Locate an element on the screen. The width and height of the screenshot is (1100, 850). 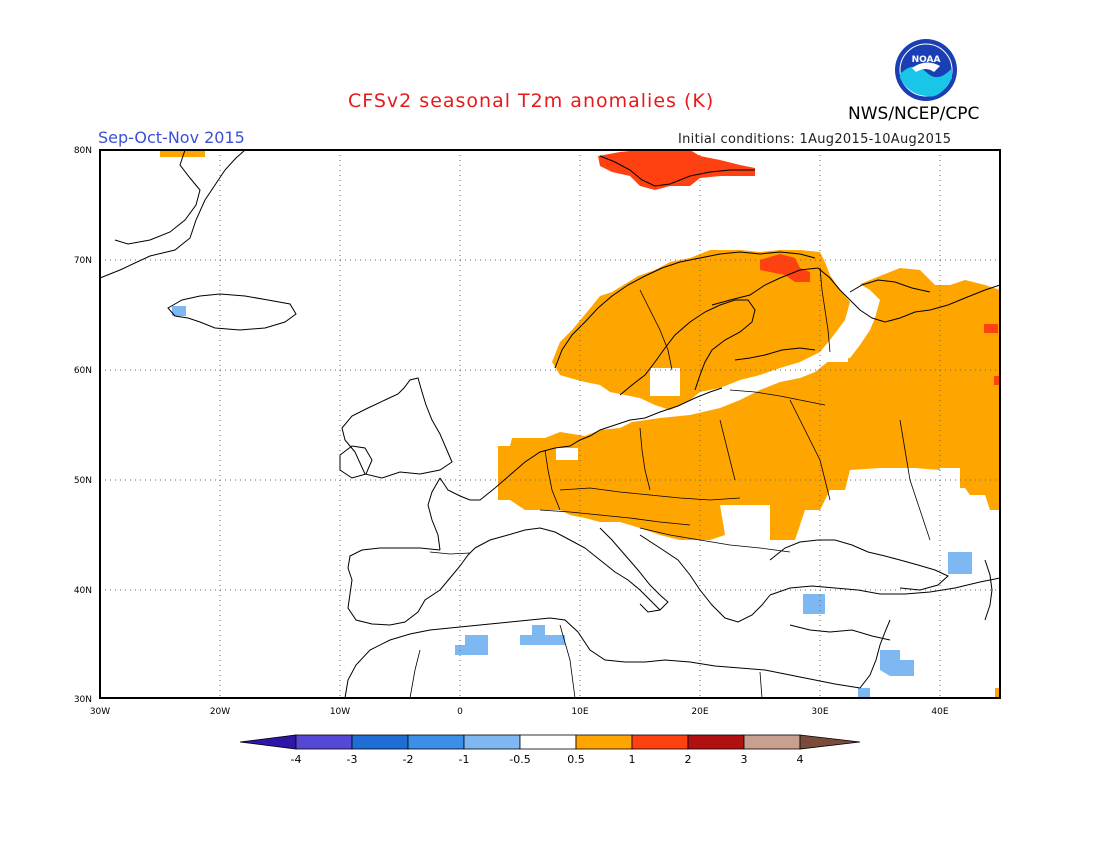
hot-cell-urals is located at coordinates (991, 328).